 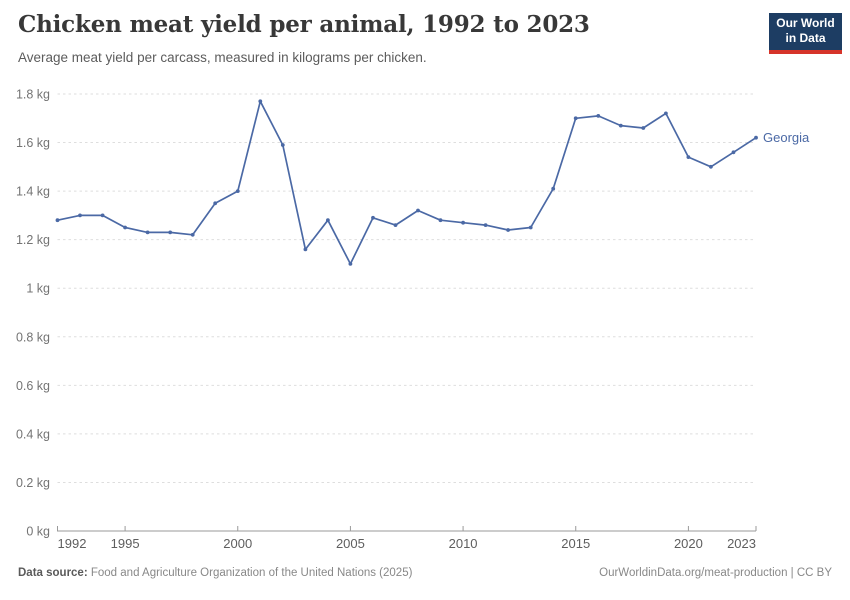 What do you see at coordinates (33, 192) in the screenshot?
I see `y-tick-label: 1.4 kg` at bounding box center [33, 192].